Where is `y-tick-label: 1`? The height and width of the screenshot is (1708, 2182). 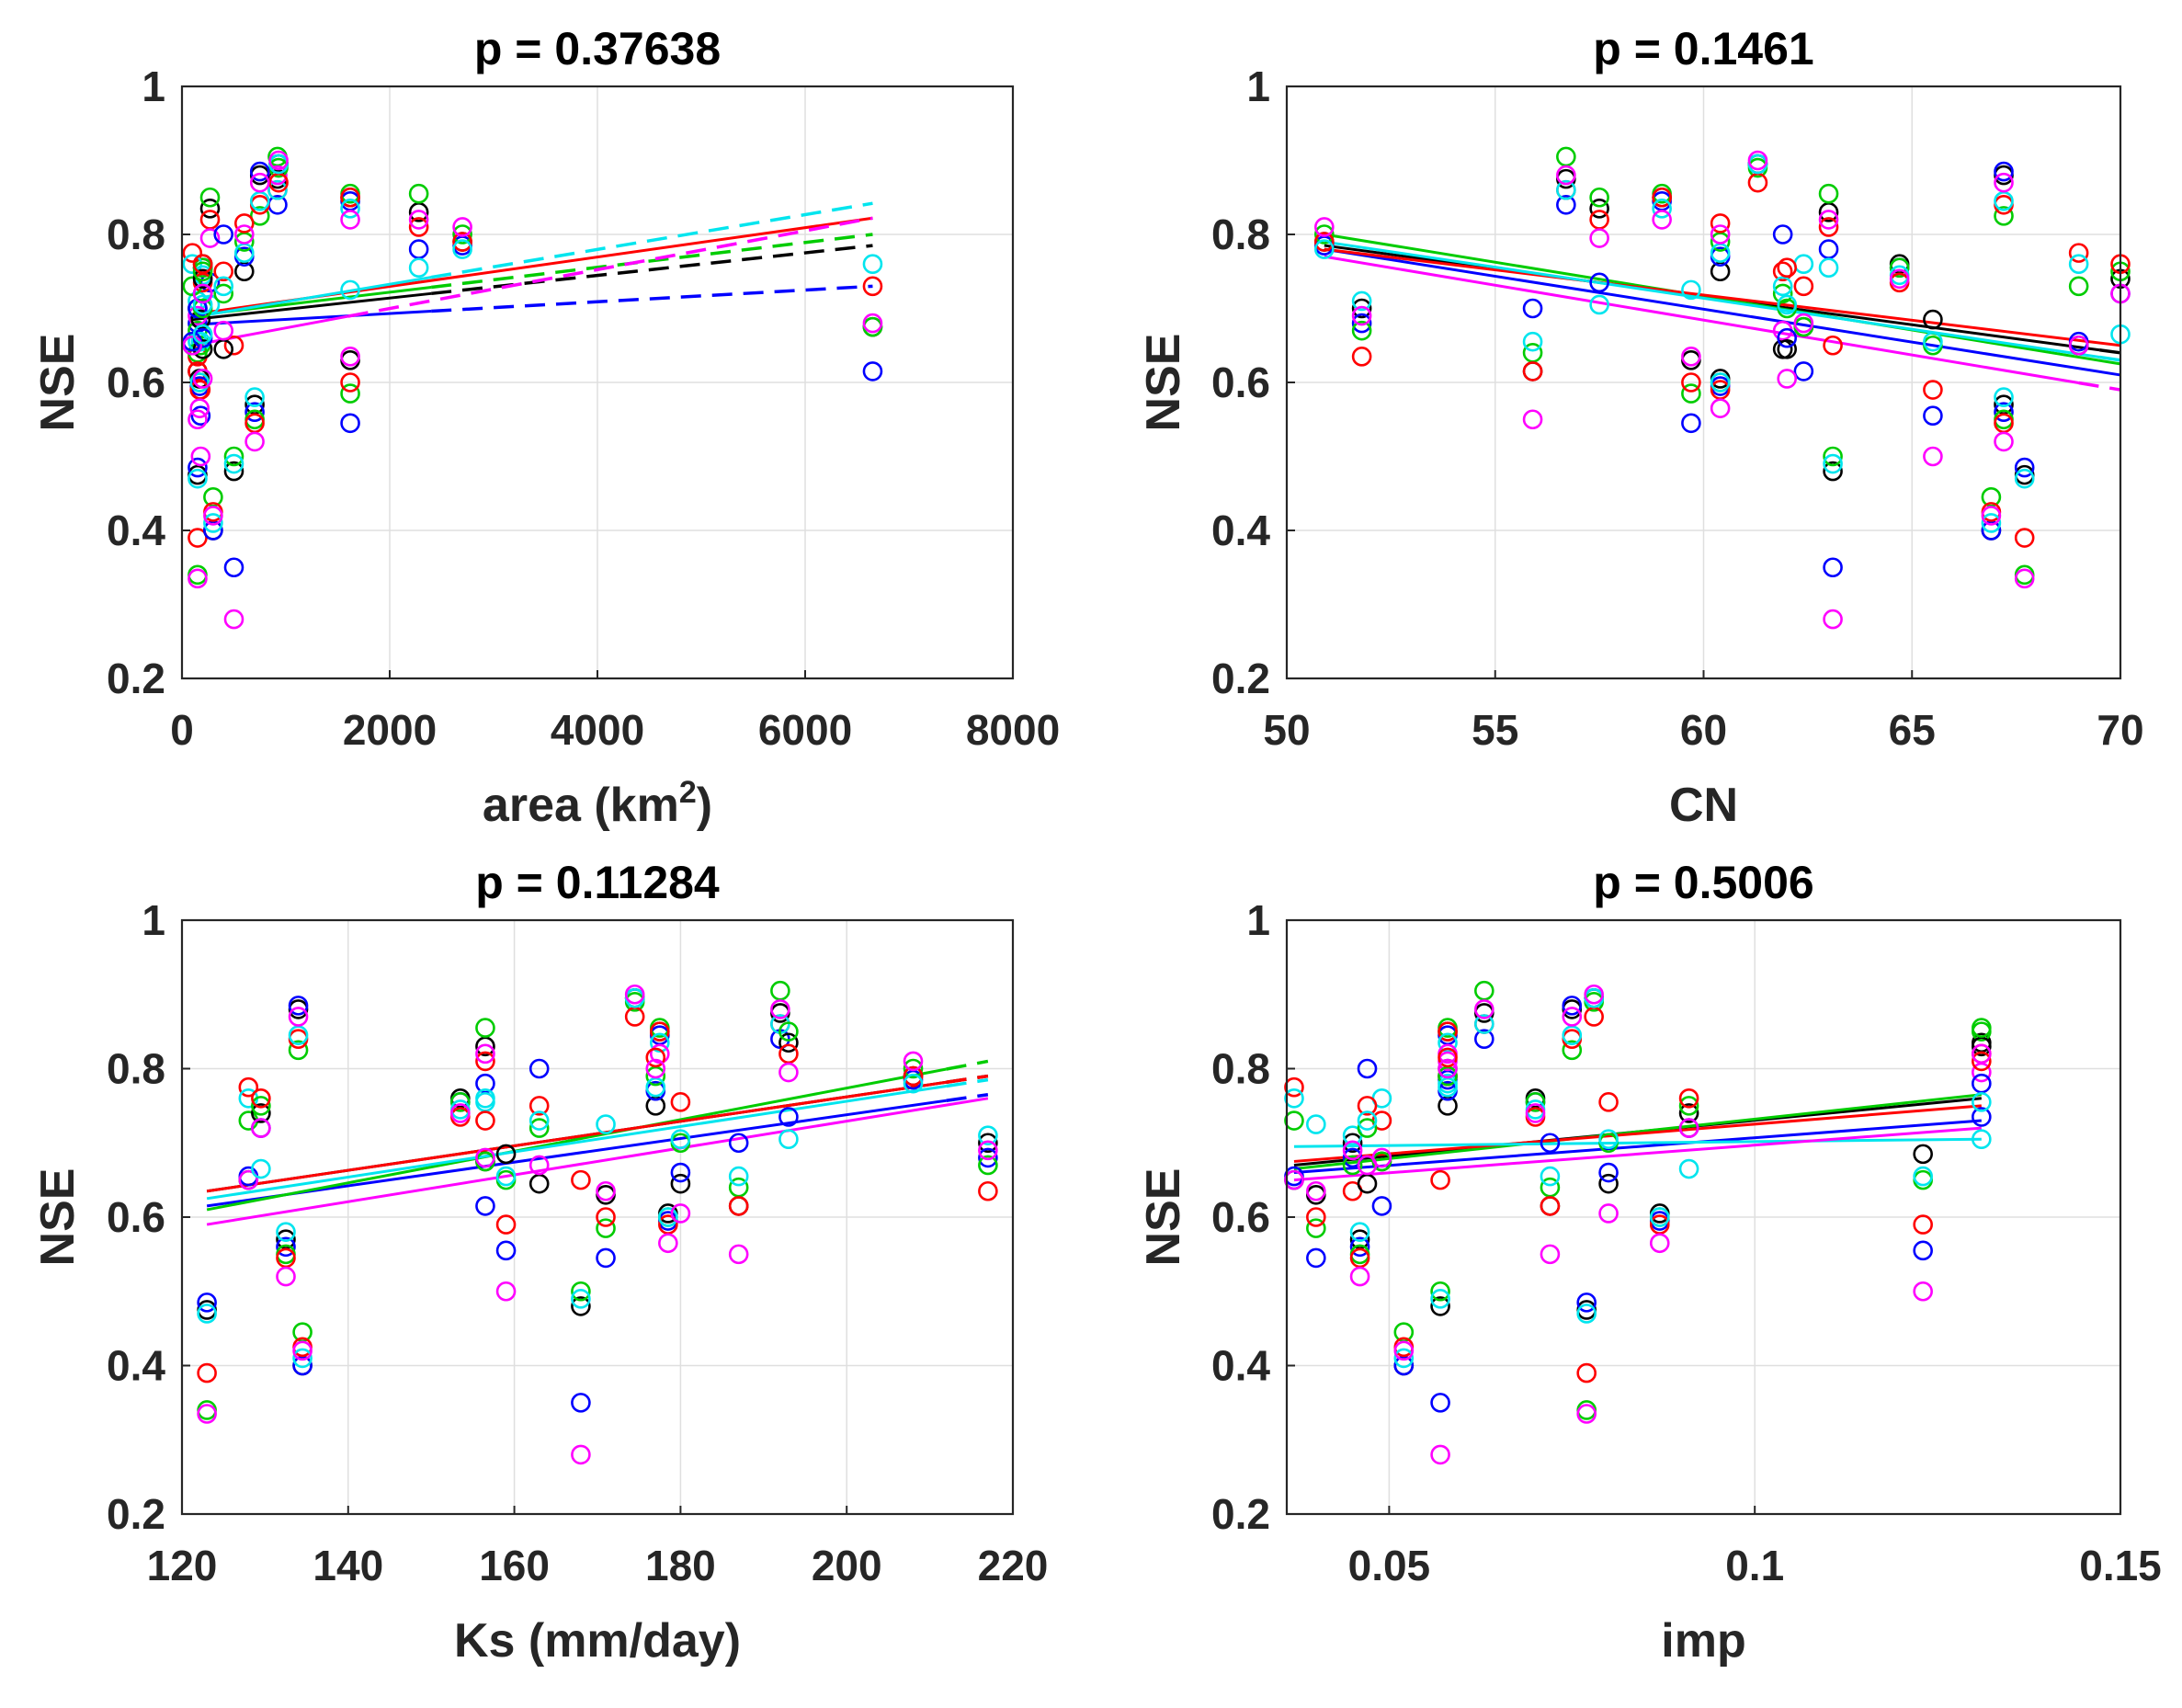 y-tick-label: 1 is located at coordinates (1258, 86).